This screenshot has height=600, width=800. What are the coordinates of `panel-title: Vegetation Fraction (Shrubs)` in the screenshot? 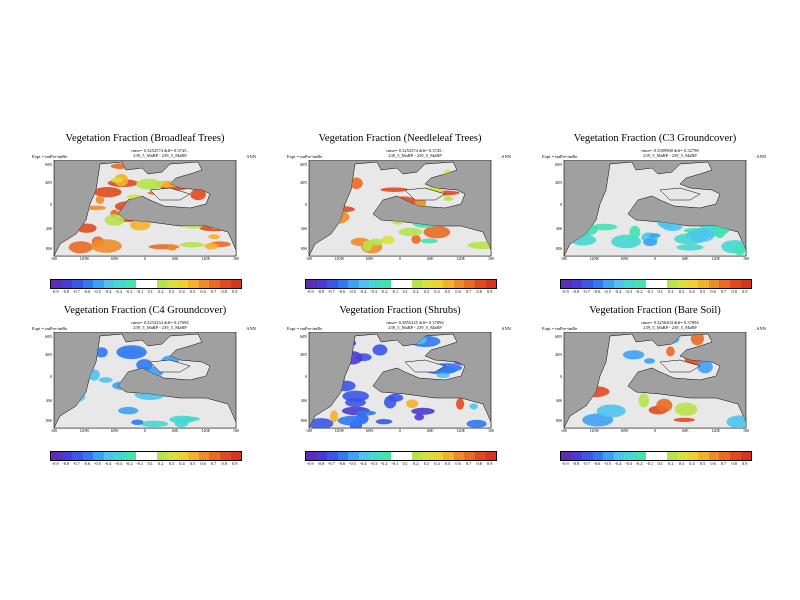 It's located at (400, 310).